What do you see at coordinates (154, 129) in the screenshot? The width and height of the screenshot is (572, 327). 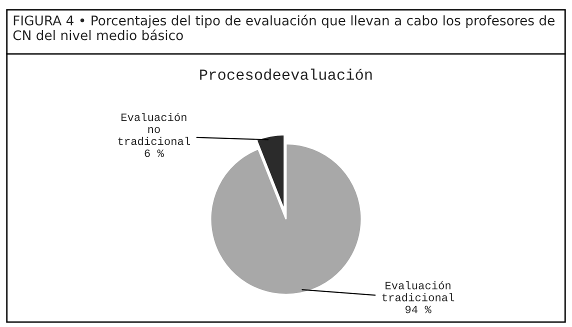 I see `slice-label: Evaluación no tradicional` at bounding box center [154, 129].